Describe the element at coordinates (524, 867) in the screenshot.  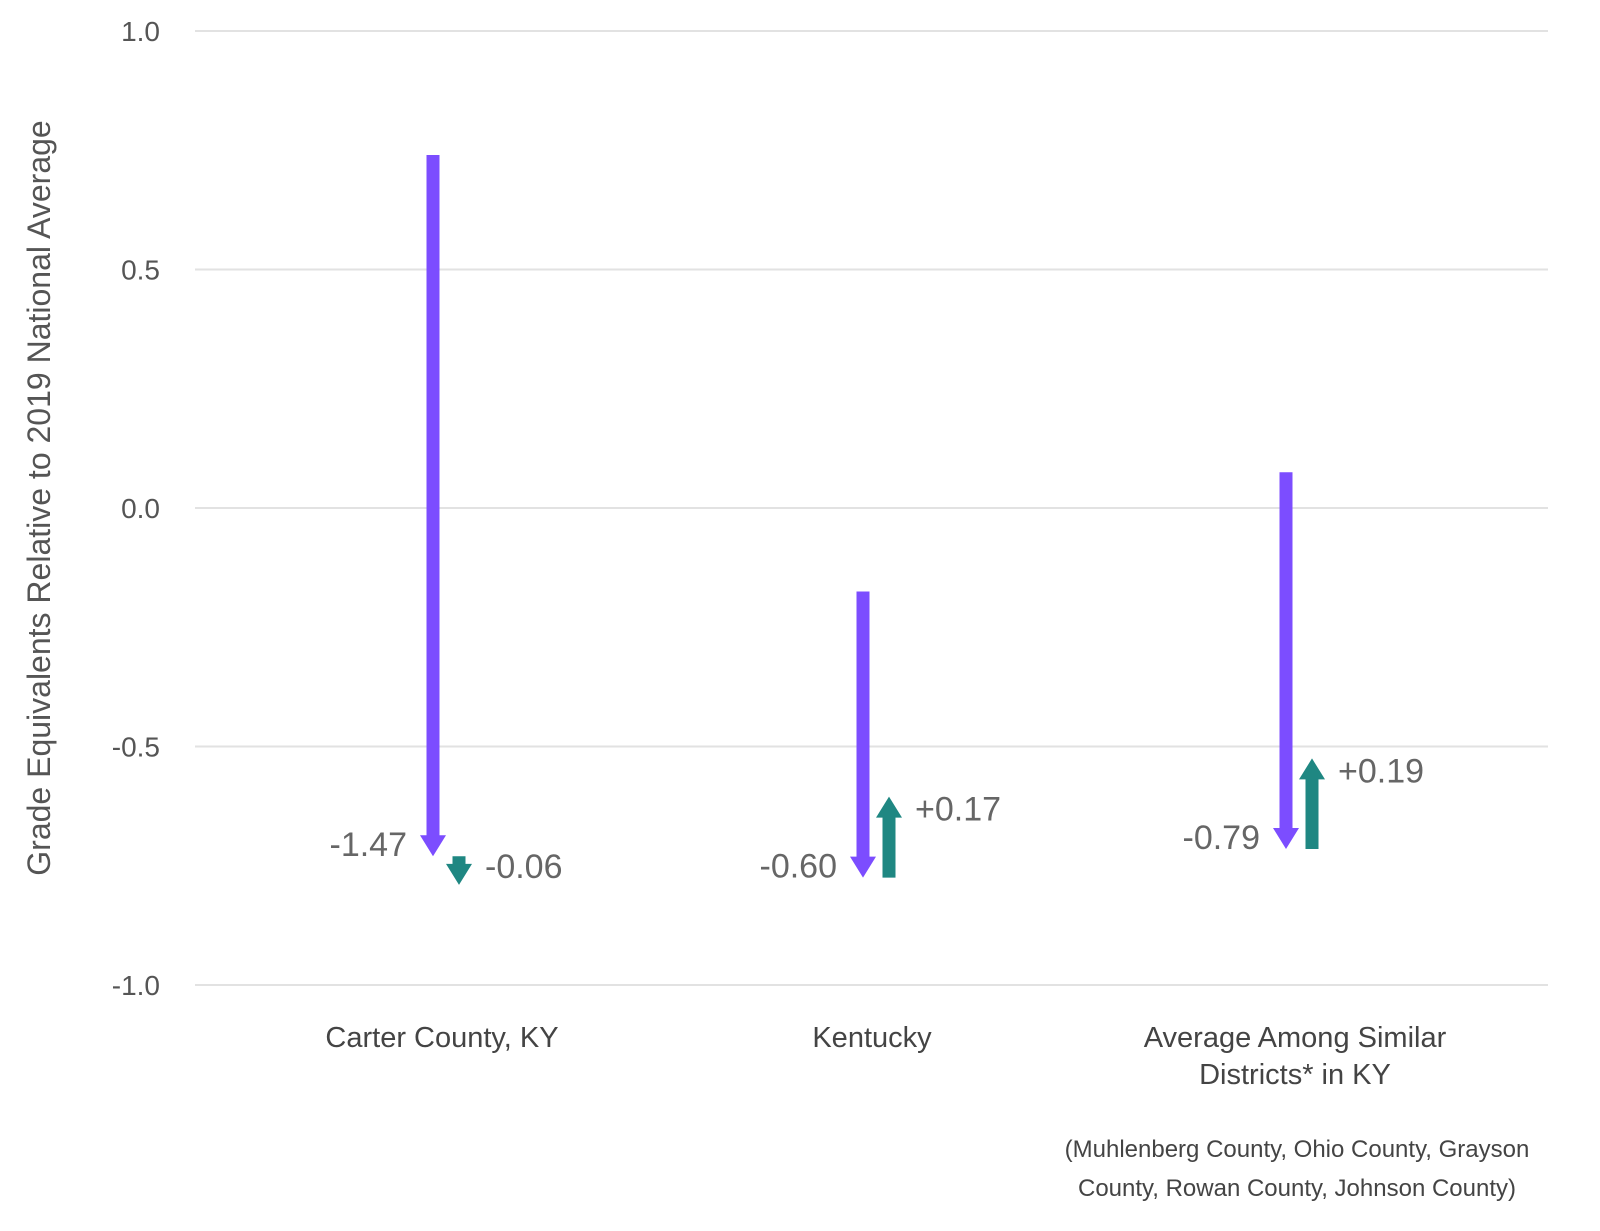
I see `recovery-label: -0.06` at that location.